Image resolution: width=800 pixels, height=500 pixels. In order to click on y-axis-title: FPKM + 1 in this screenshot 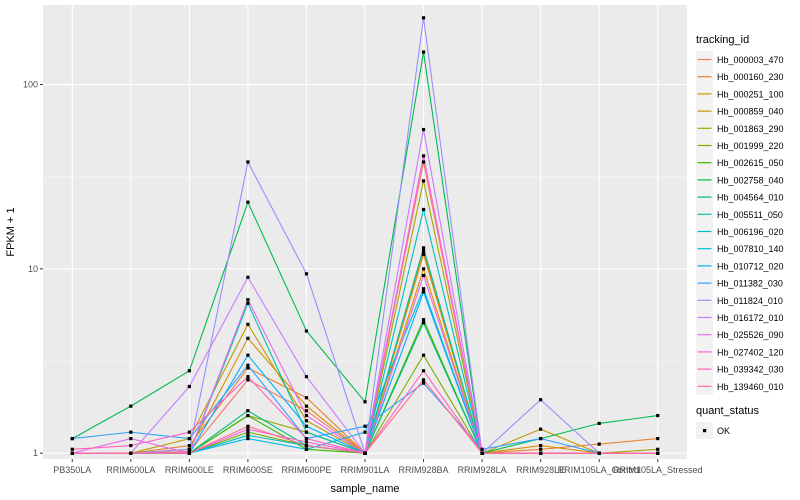, I will do `click(11, 231)`.